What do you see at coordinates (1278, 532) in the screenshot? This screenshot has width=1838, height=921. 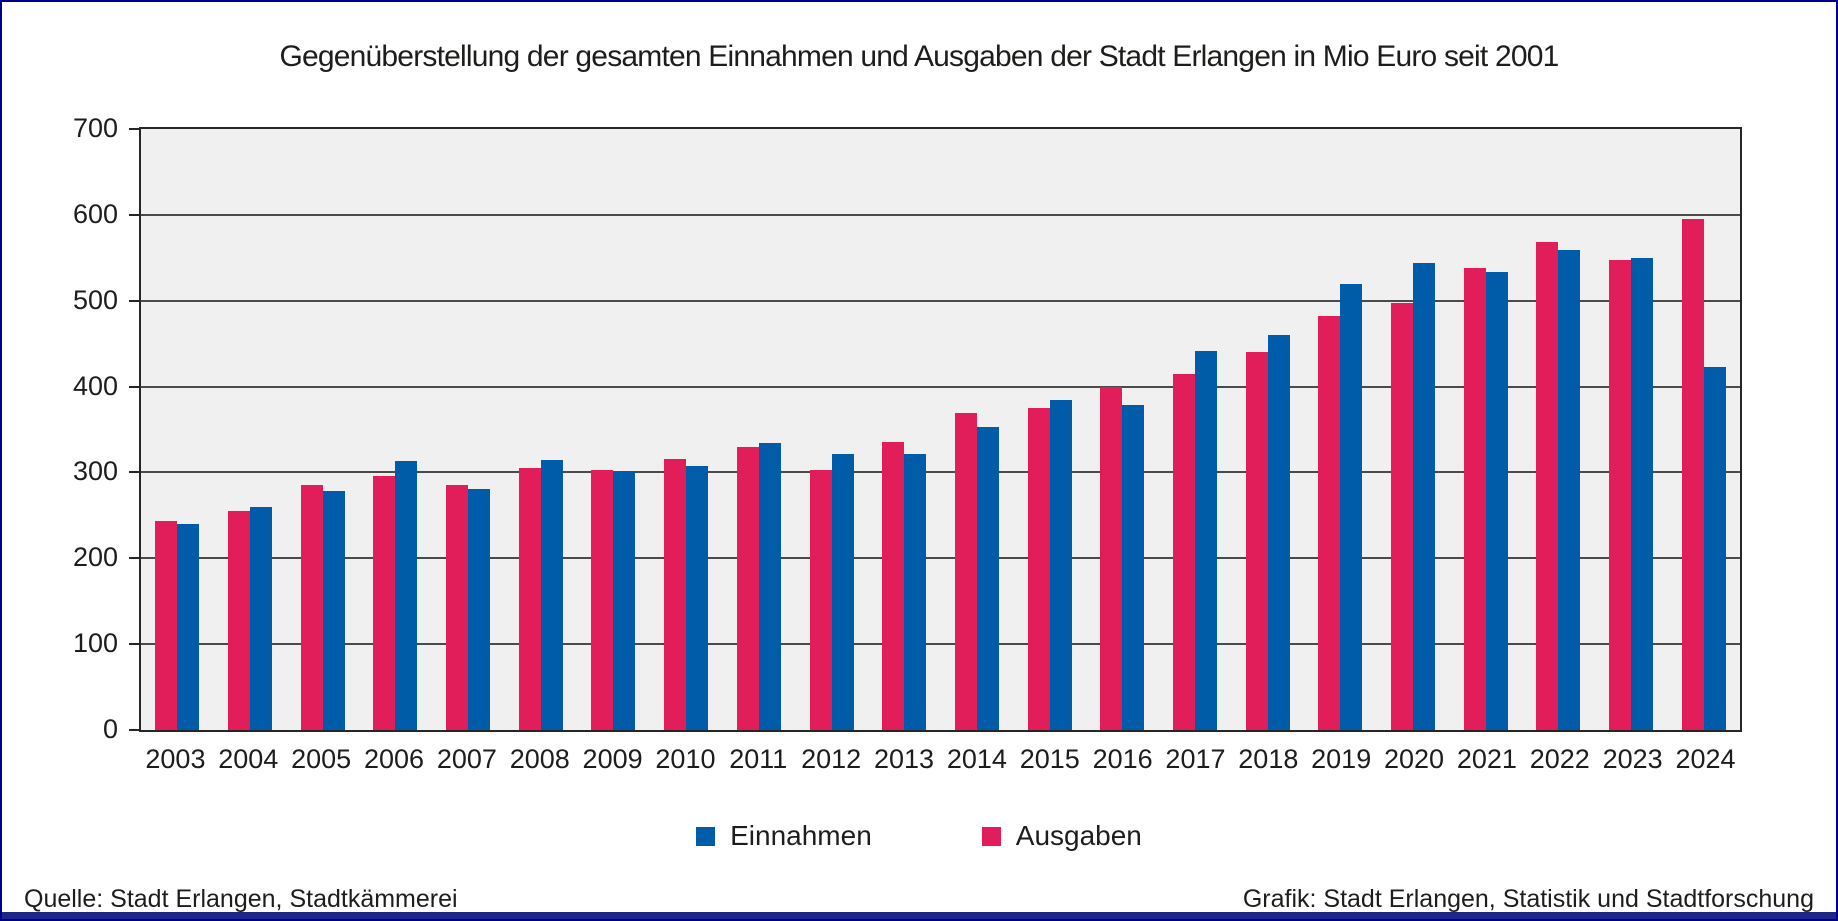 I see `bar-2018-einnahmen` at bounding box center [1278, 532].